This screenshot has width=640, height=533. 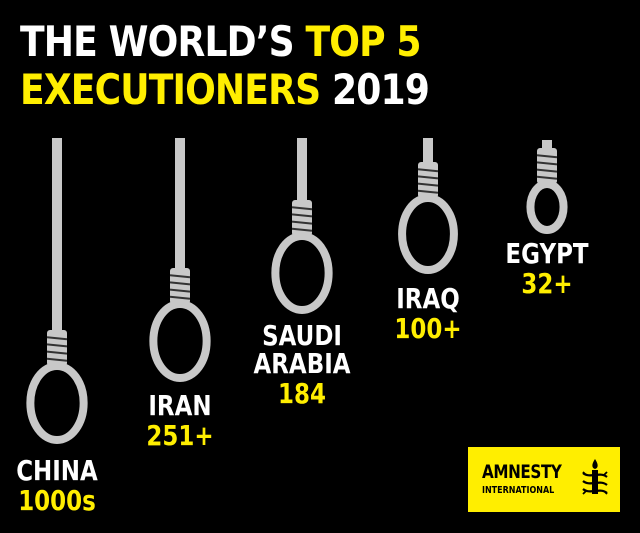 I want to click on title-part-2: TOP 5, so click(x=363, y=41).